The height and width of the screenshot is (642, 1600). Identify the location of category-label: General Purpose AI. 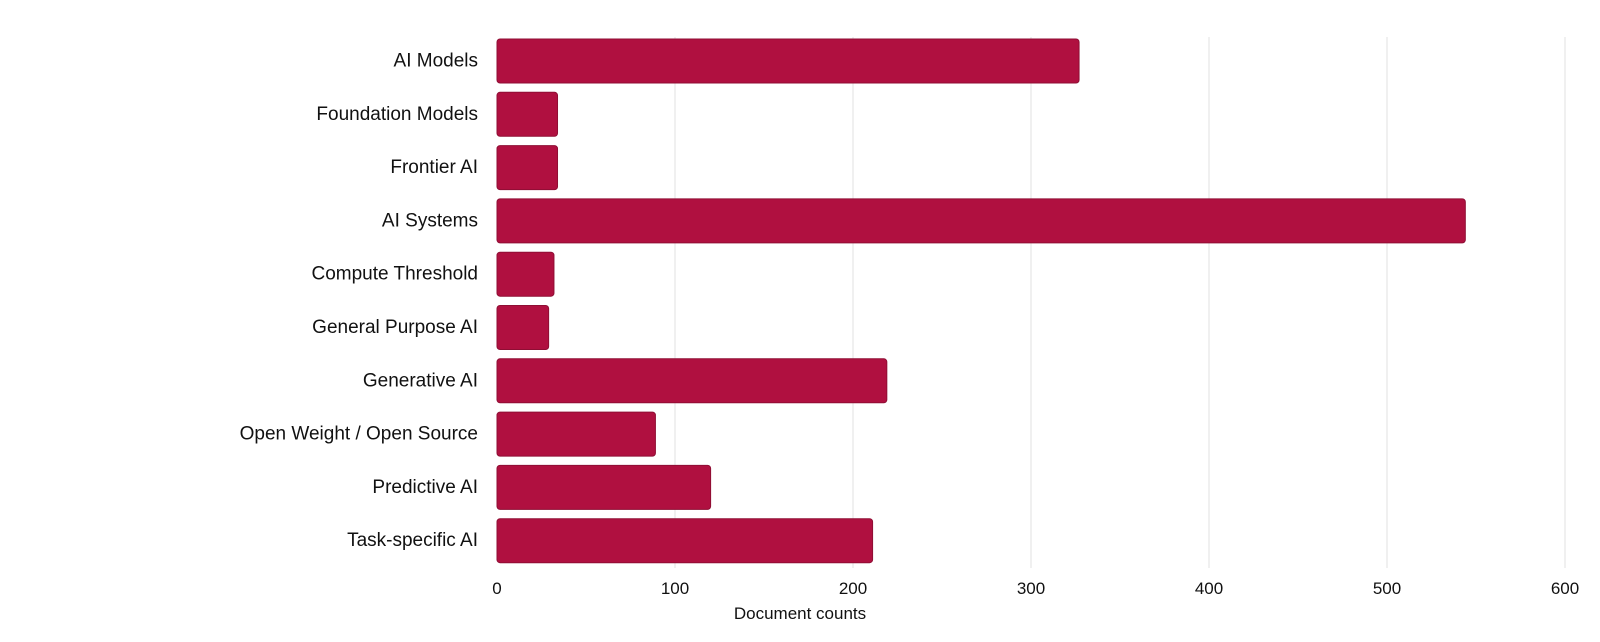
(395, 327).